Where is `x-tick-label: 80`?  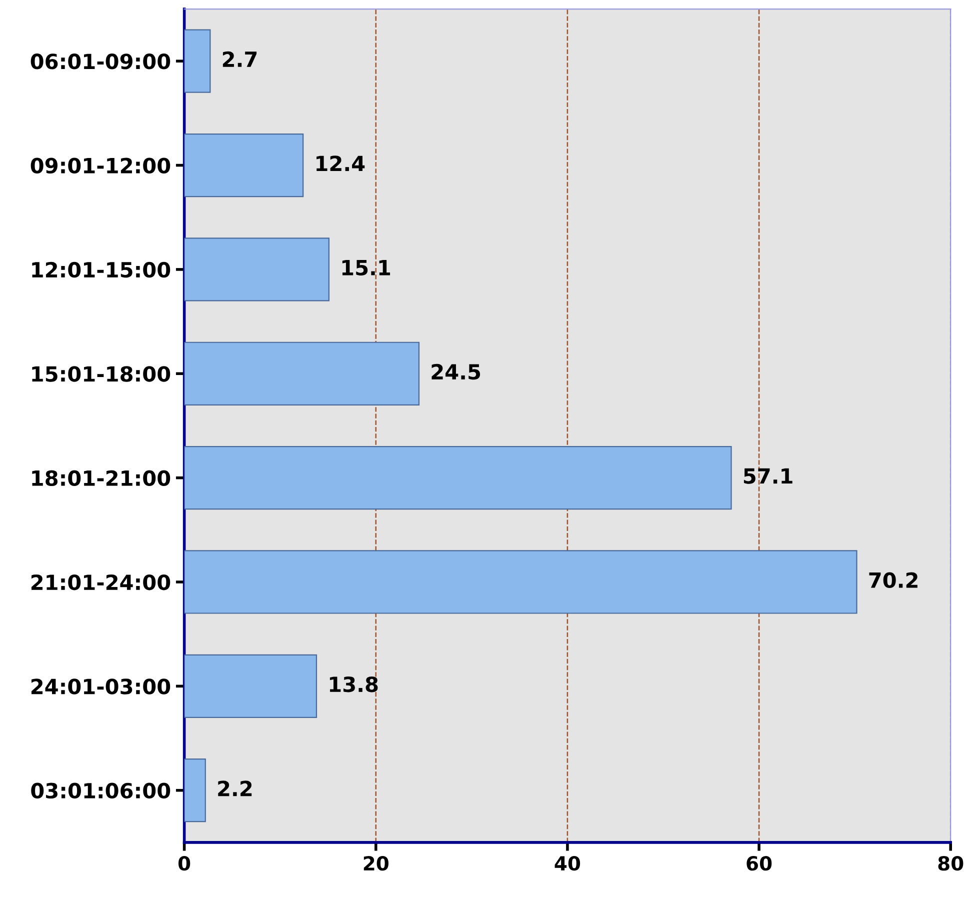
x-tick-label: 80 is located at coordinates (951, 863).